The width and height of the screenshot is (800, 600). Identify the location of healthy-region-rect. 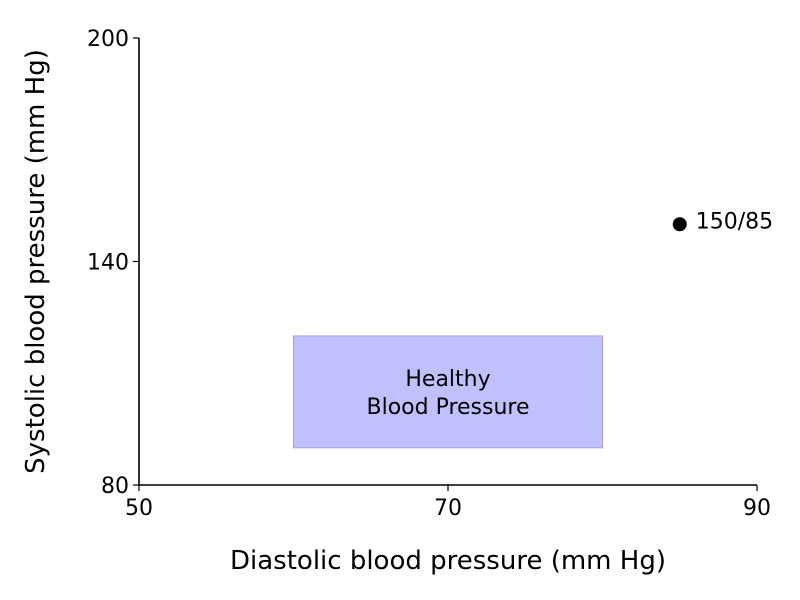
(448, 392).